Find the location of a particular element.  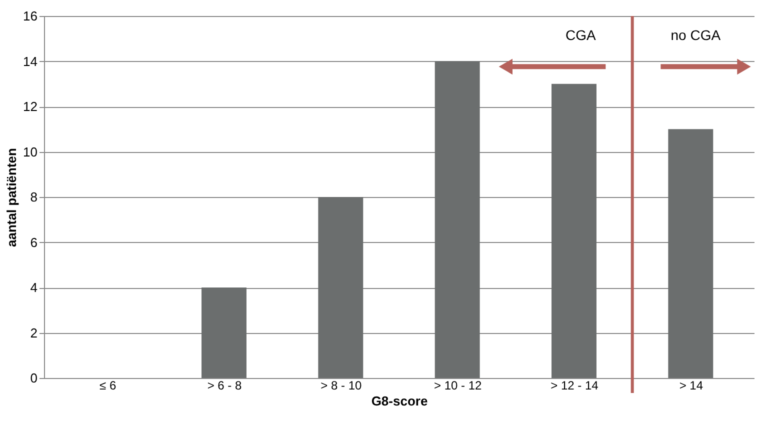

y-axis-title: aantal patiënten is located at coordinates (12, 197).